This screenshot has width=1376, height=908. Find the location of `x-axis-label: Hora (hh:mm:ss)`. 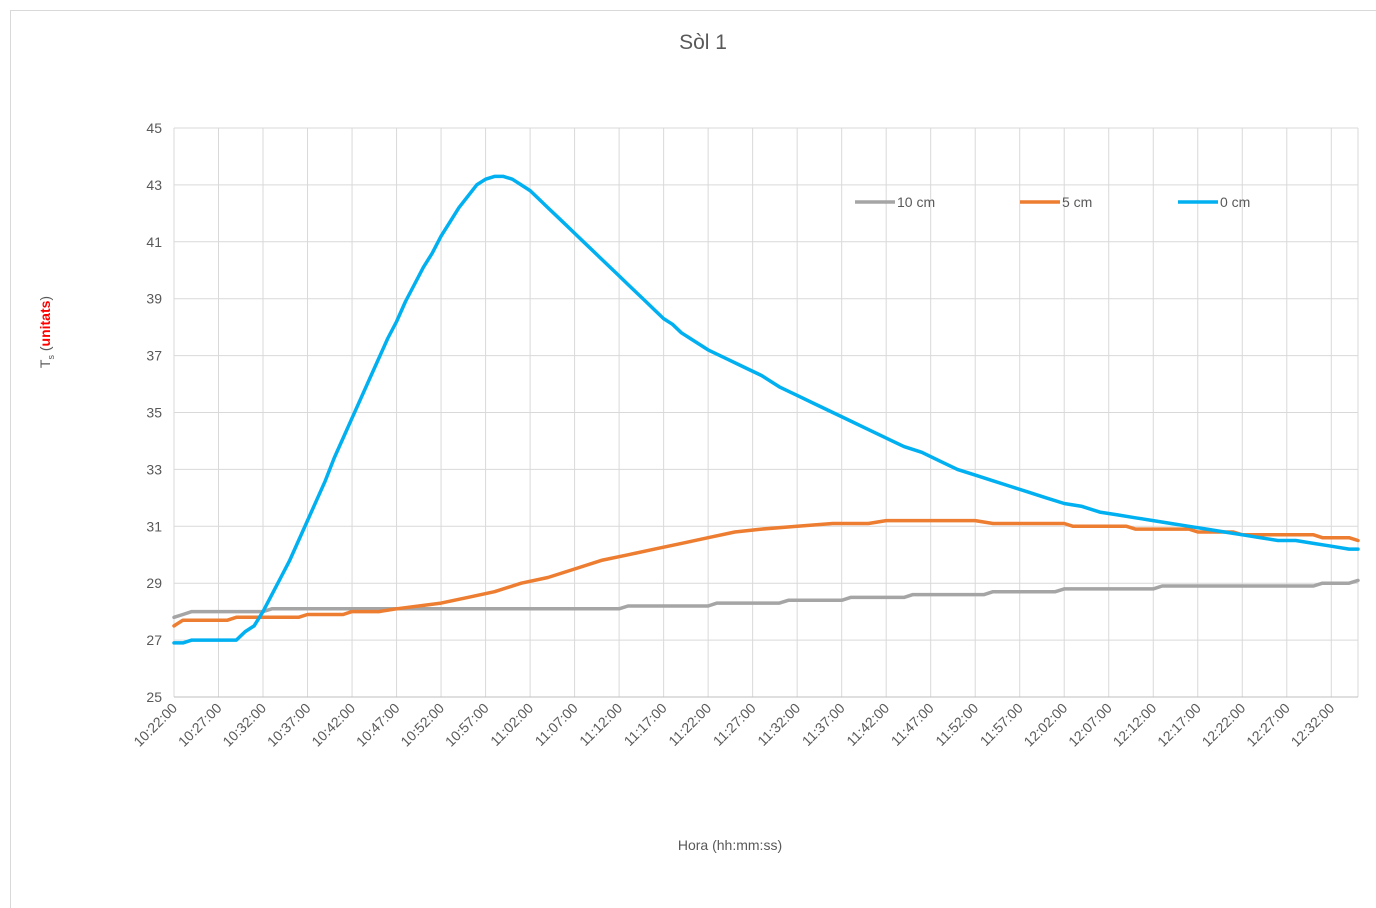

x-axis-label: Hora (hh:mm:ss) is located at coordinates (730, 845).